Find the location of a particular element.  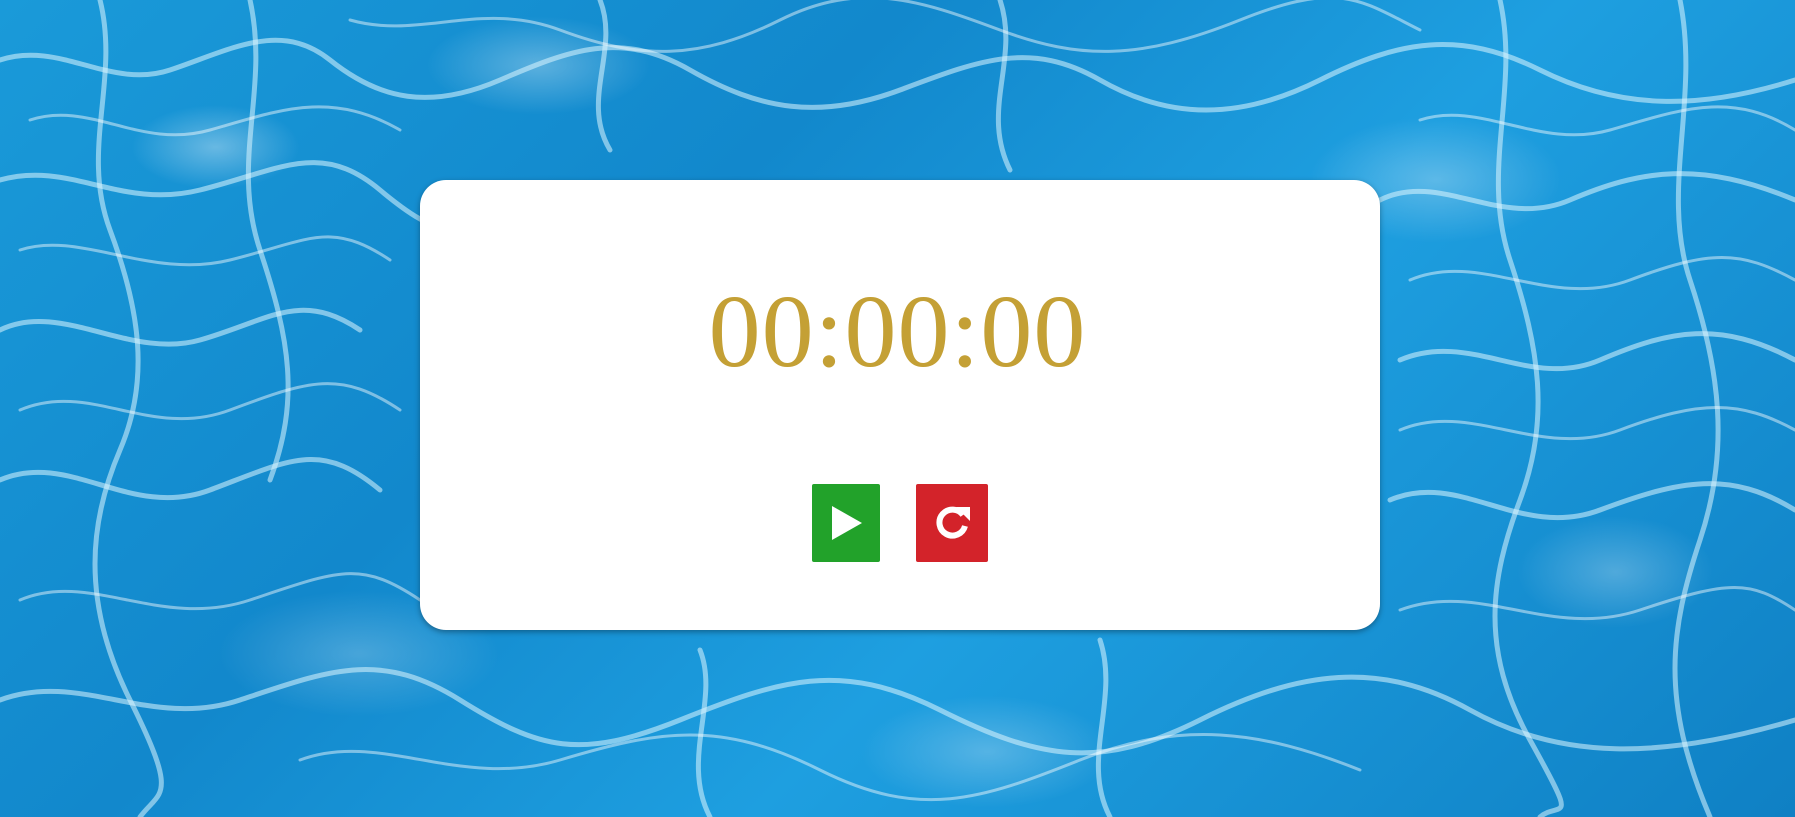

play-button is located at coordinates (846, 523).